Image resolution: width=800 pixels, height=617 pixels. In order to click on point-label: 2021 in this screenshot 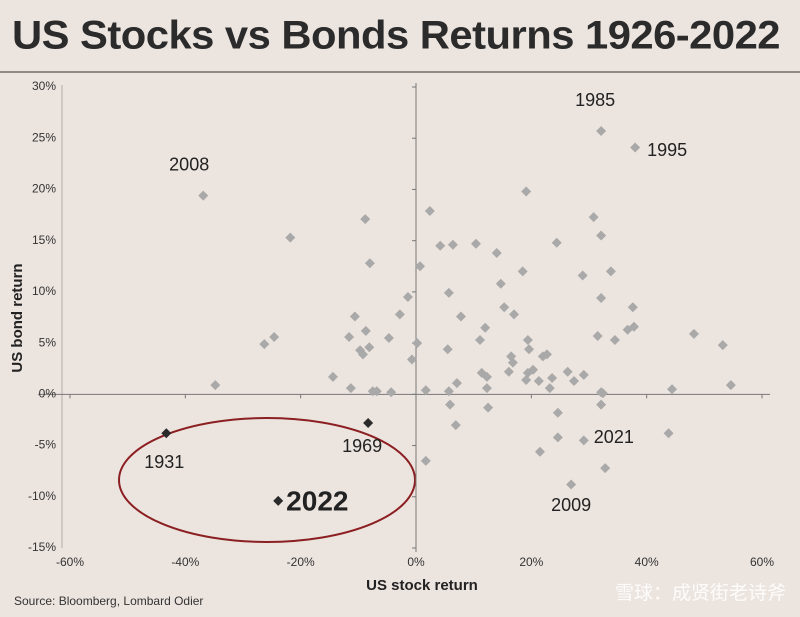, I will do `click(614, 437)`.